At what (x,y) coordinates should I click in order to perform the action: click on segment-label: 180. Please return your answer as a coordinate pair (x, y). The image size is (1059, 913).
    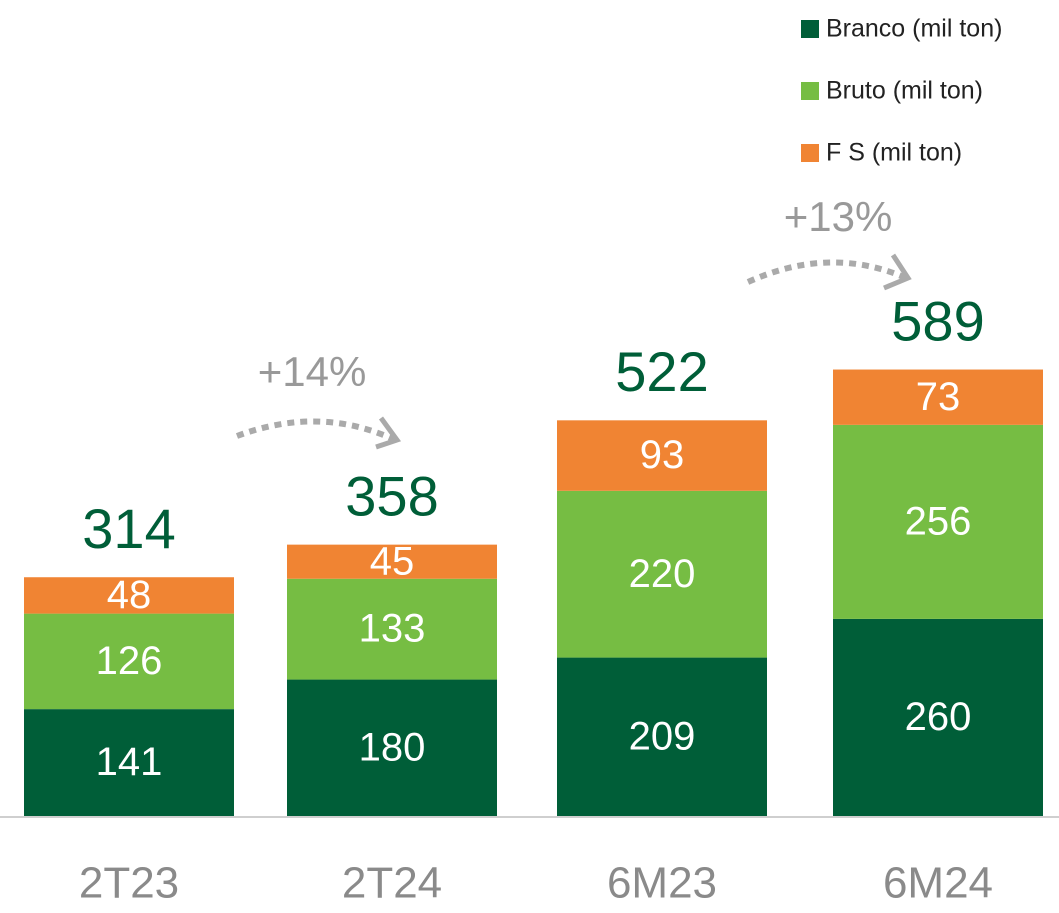
    Looking at the image, I should click on (392, 747).